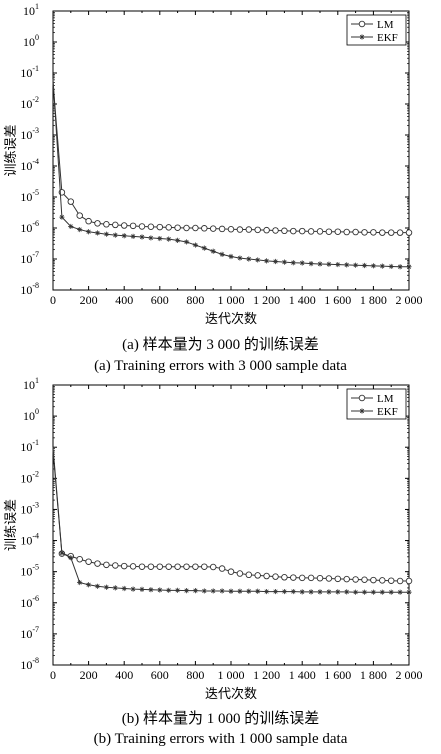 The height and width of the screenshot is (754, 441). I want to click on legend-ekf-label: EKF, so click(387, 38).